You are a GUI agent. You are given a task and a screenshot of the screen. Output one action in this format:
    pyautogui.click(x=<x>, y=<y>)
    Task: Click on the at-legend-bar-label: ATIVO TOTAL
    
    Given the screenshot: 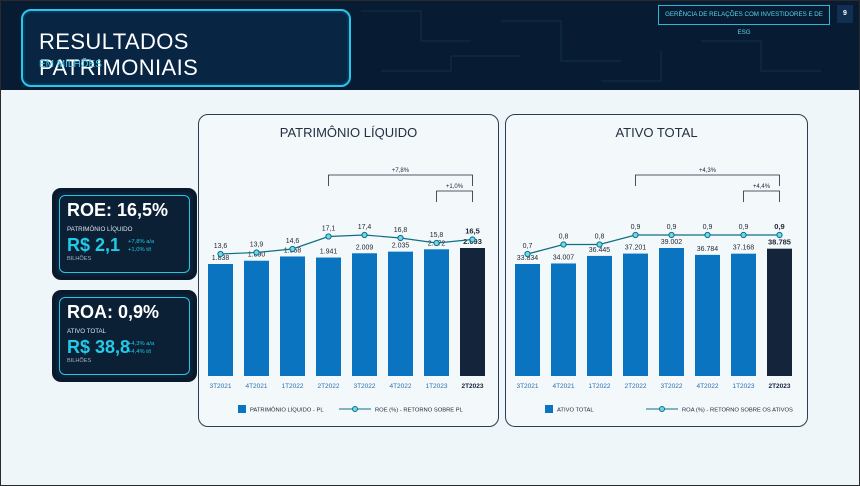 What is the action you would take?
    pyautogui.click(x=575, y=411)
    